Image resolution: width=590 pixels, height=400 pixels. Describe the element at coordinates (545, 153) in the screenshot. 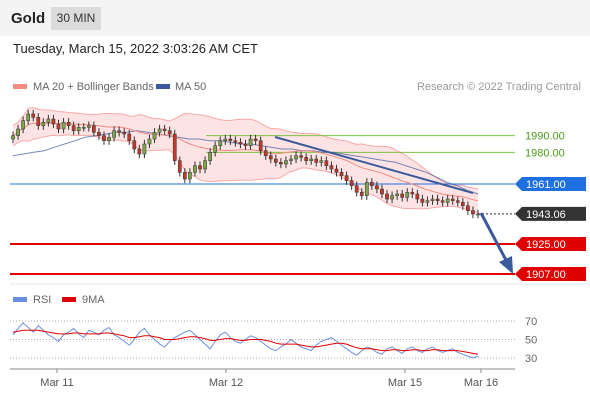

I see `resistance-label: 1980.00` at that location.